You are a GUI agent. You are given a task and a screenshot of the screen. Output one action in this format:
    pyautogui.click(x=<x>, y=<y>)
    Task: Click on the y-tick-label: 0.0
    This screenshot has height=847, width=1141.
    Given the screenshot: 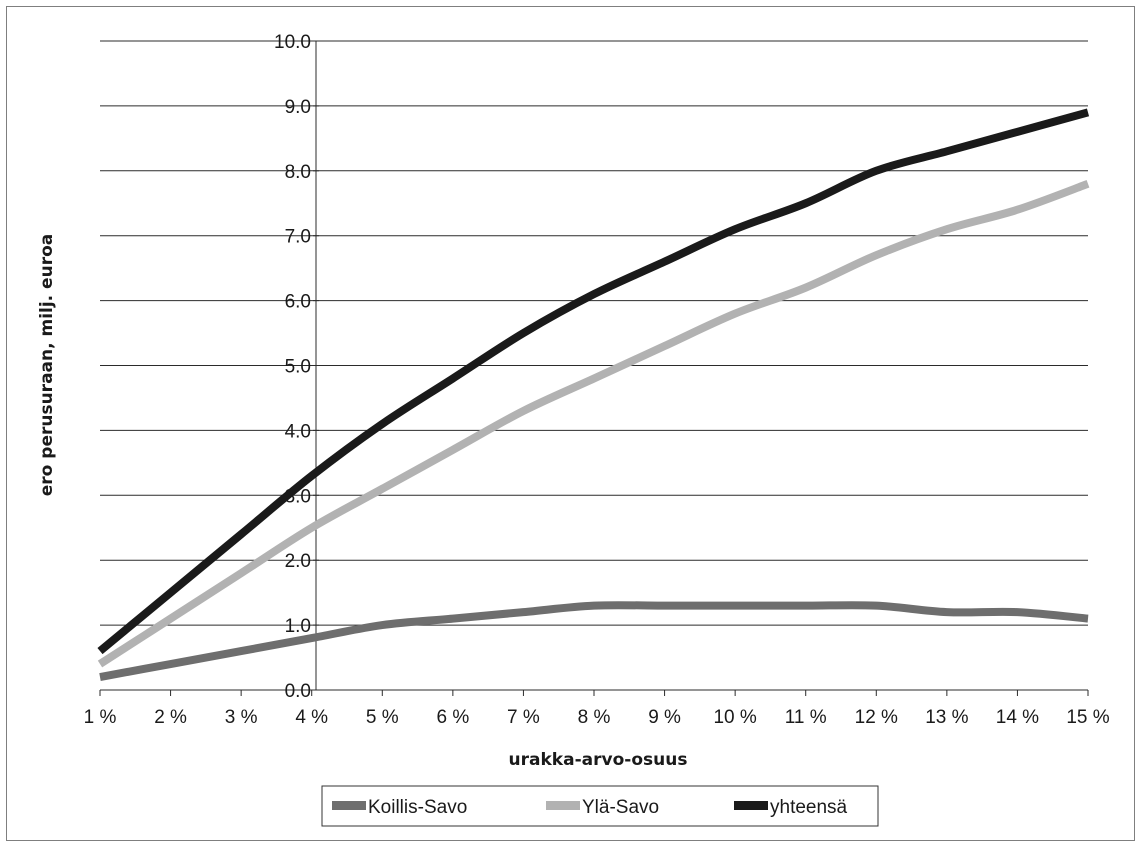 What is the action you would take?
    pyautogui.click(x=298, y=691)
    